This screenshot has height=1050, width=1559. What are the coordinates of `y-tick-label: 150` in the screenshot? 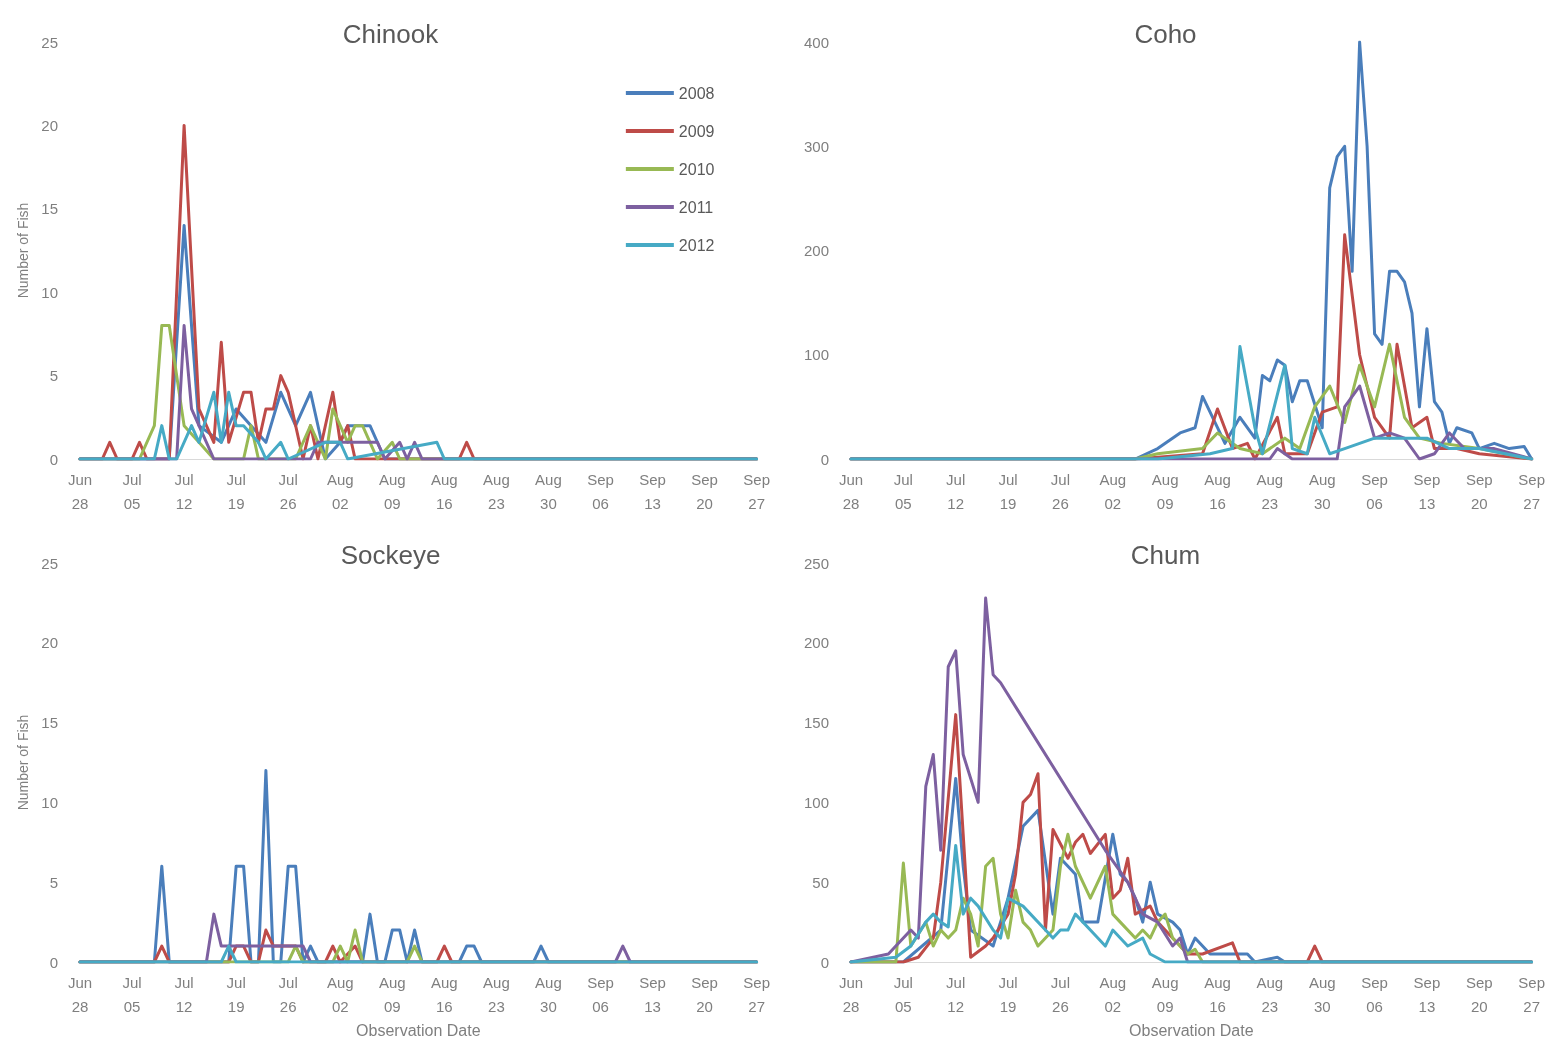 It's located at (816, 723).